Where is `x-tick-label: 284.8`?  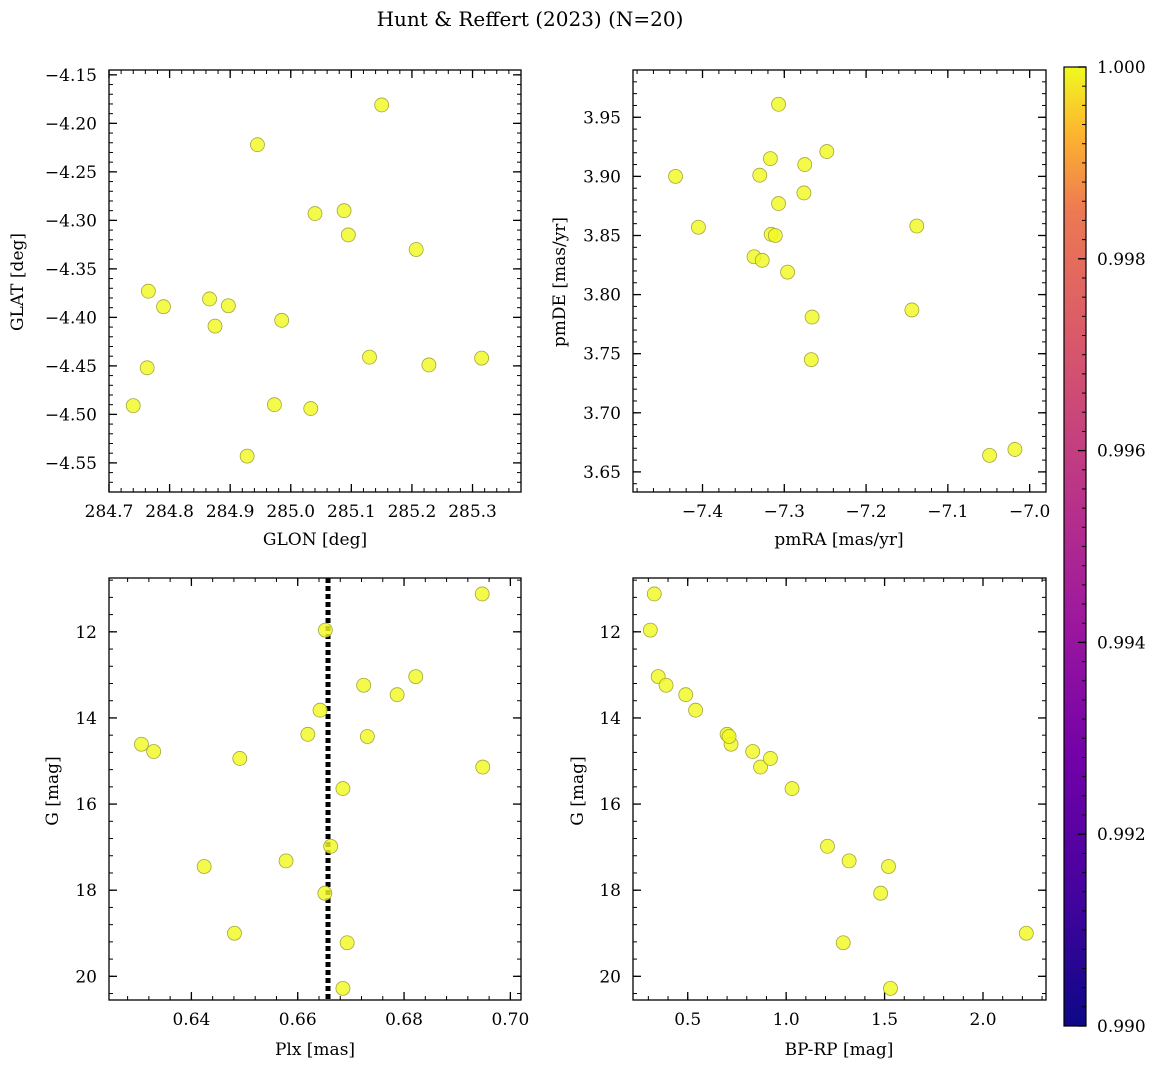
x-tick-label: 284.8 is located at coordinates (169, 512).